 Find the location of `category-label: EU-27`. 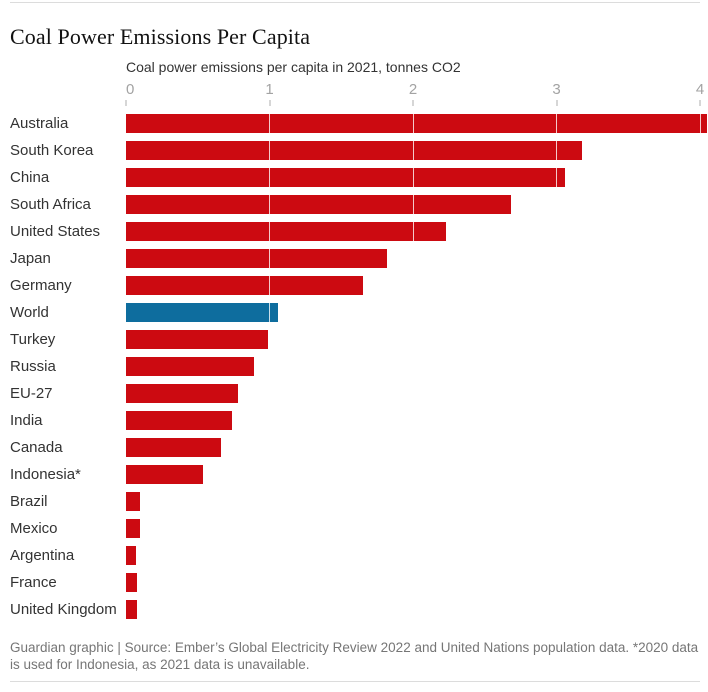

category-label: EU-27 is located at coordinates (31, 393).